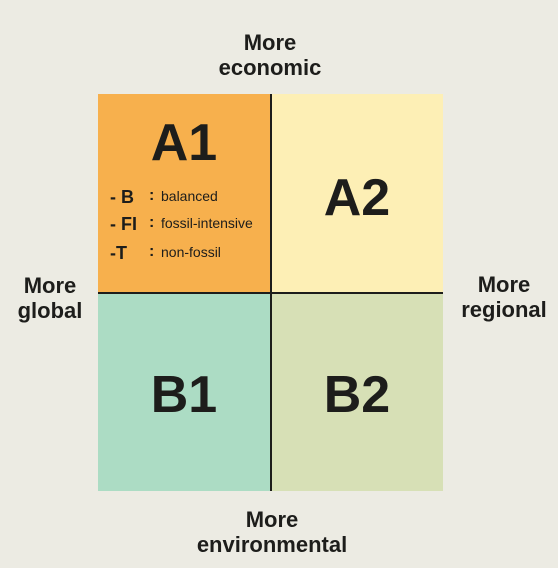  Describe the element at coordinates (50, 285) in the screenshot. I see `axis-label-left-line1: More` at that location.